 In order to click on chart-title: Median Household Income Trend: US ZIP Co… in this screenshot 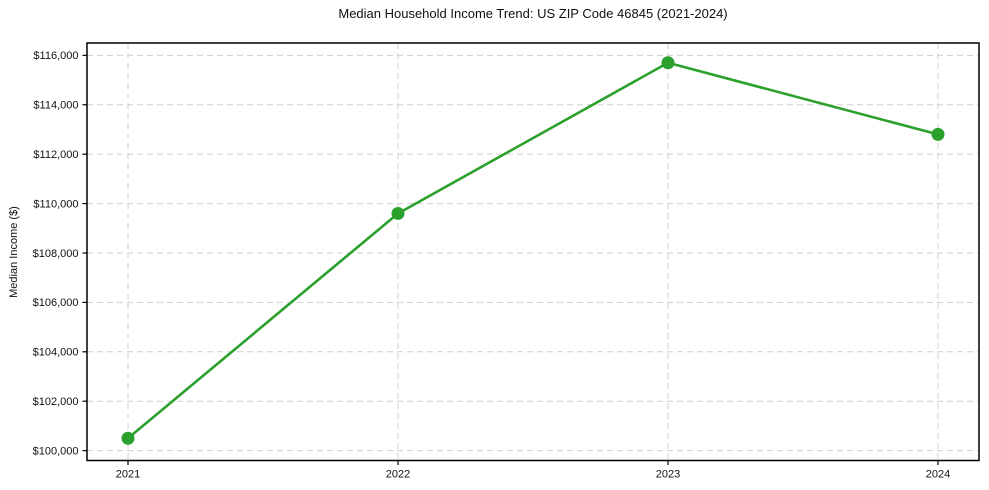, I will do `click(533, 13)`.